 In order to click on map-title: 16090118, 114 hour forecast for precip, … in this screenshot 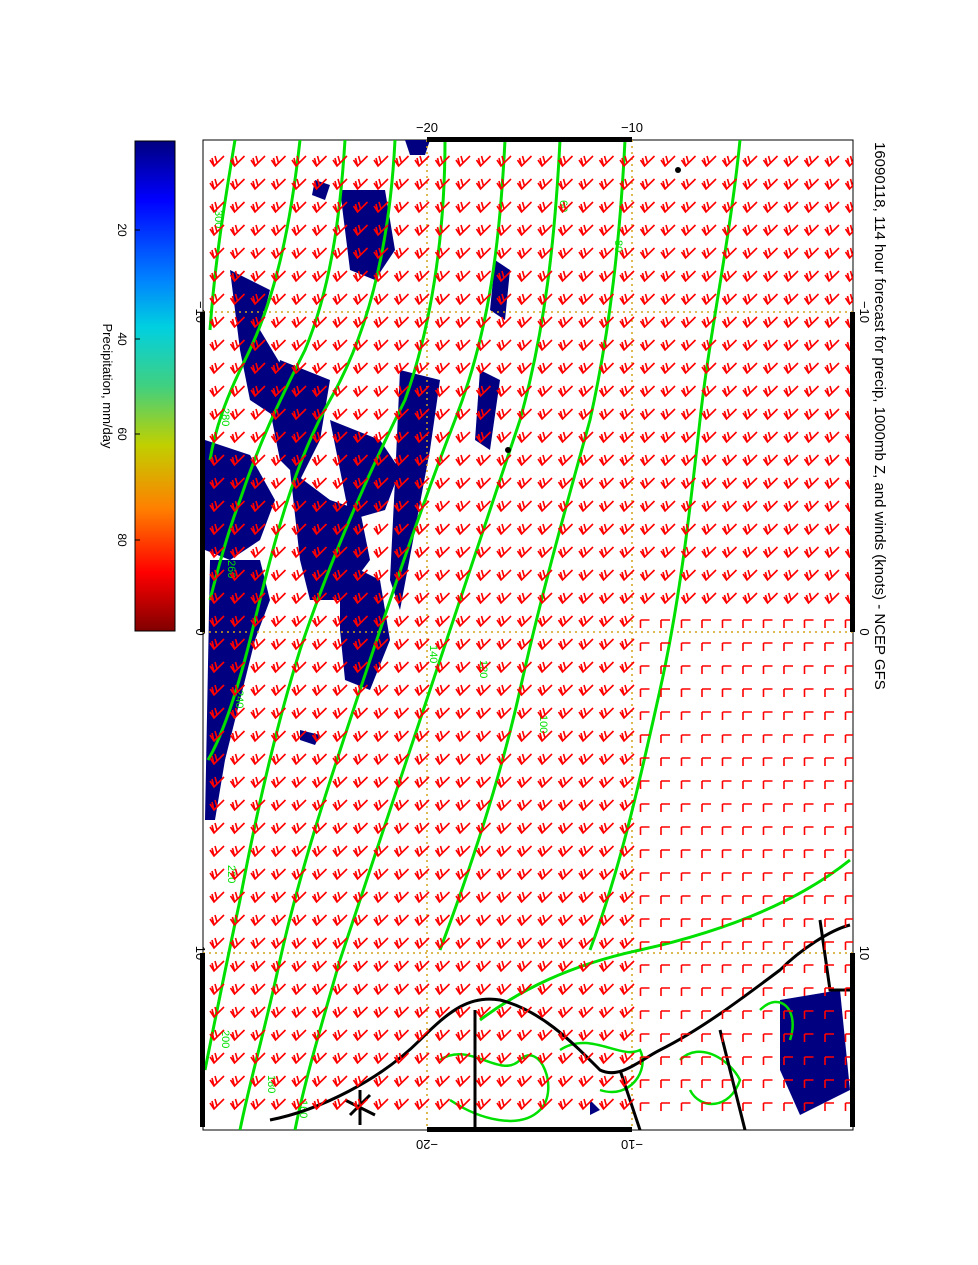, I will do `click(879, 416)`.